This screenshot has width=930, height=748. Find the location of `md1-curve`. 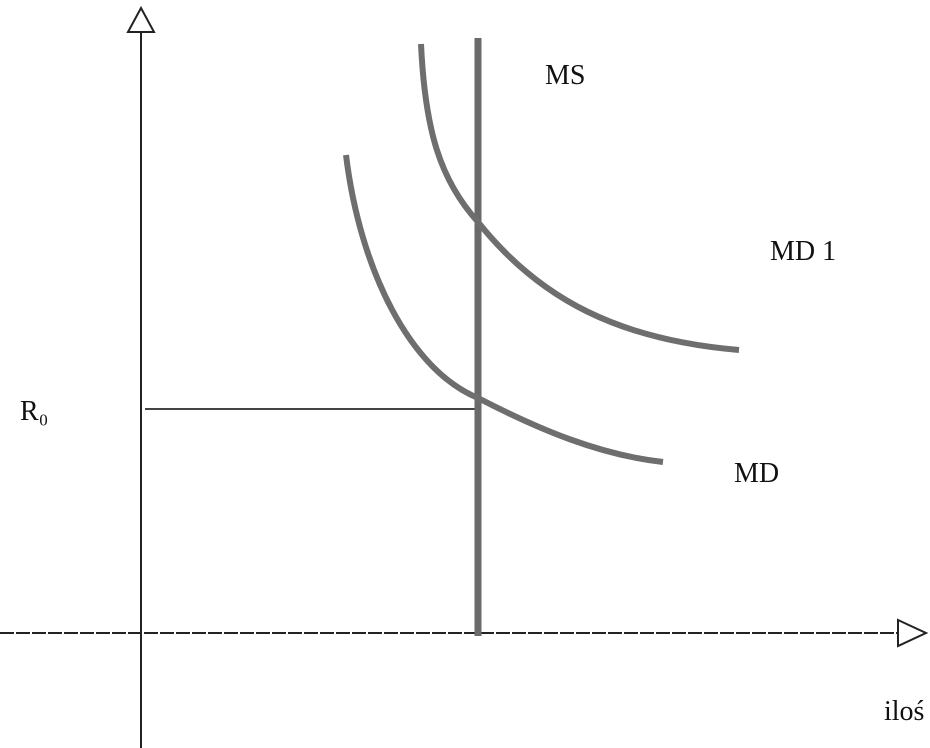

md1-curve is located at coordinates (579, 198).